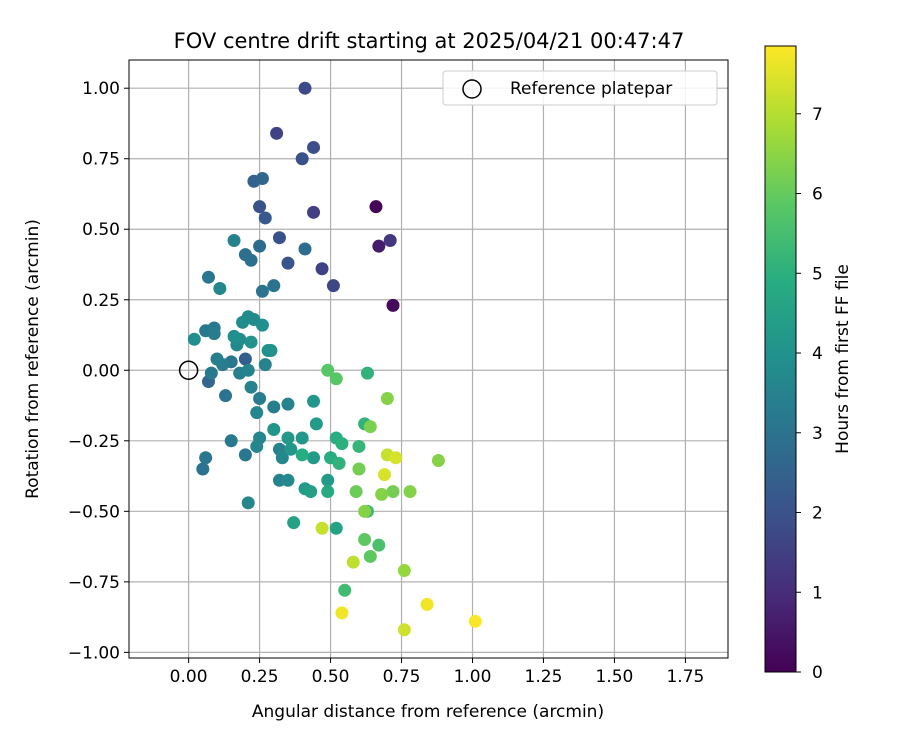 The image size is (900, 750). What do you see at coordinates (101, 230) in the screenshot?
I see `y-tick-label: 0.50` at bounding box center [101, 230].